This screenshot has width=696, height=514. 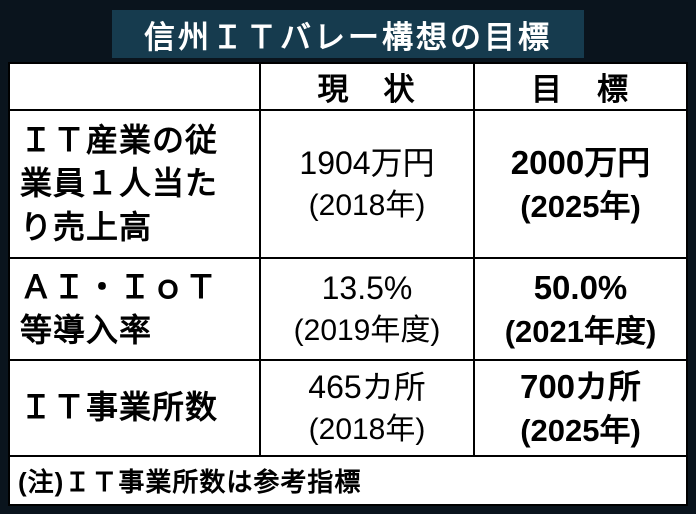 I want to click on row-label-cell: ＡＩ・ＩｏＴ等導入率, so click(x=135, y=309).